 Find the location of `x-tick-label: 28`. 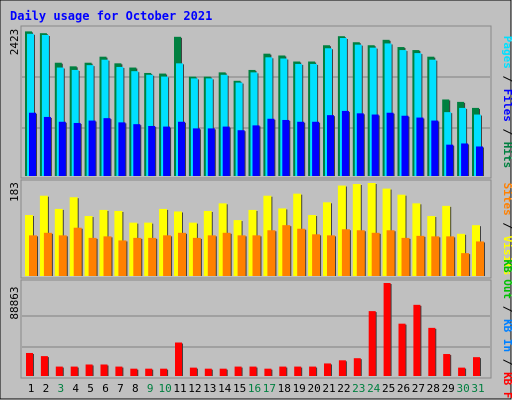

x-tick-label: 28 is located at coordinates (433, 388).